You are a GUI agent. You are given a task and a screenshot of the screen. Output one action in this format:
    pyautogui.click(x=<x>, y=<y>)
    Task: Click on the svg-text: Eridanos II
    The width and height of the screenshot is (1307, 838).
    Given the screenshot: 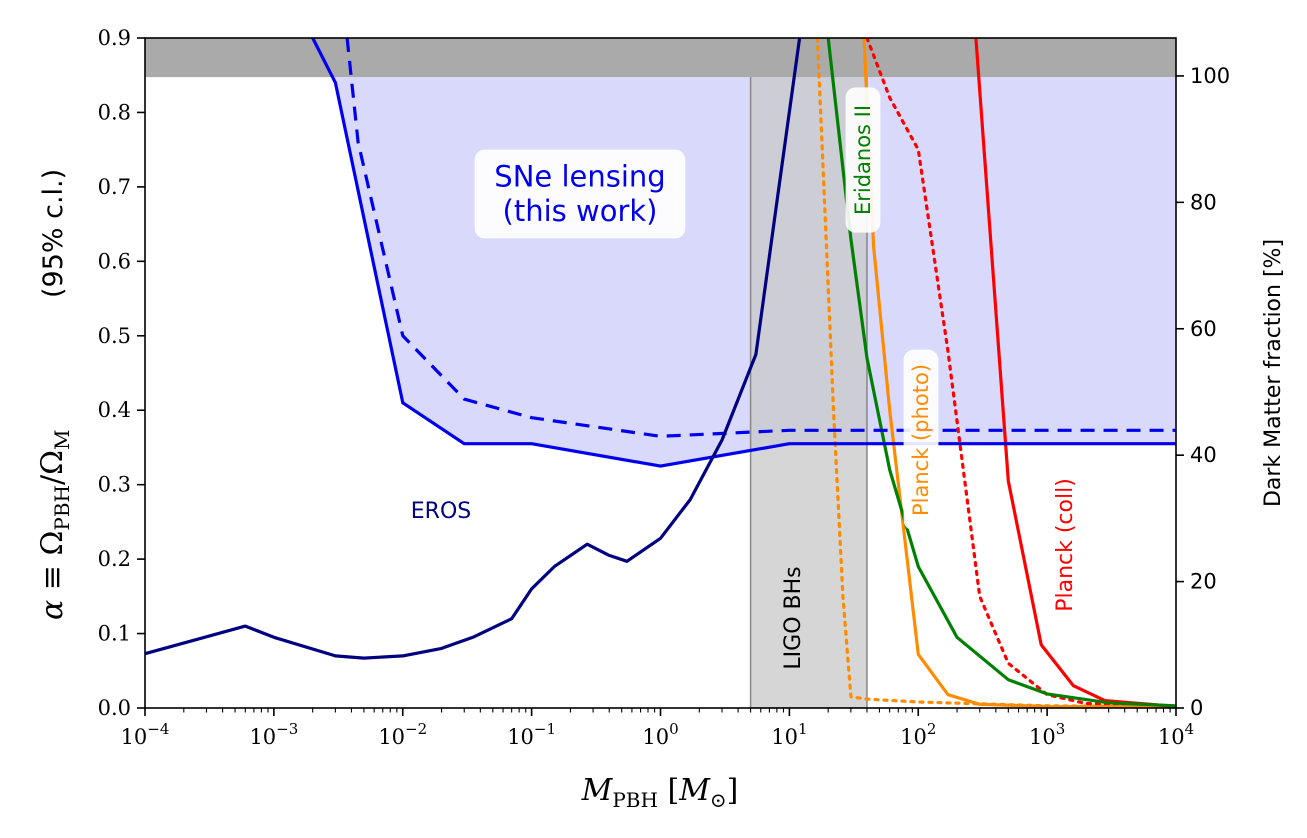 What is the action you would take?
    pyautogui.click(x=863, y=160)
    